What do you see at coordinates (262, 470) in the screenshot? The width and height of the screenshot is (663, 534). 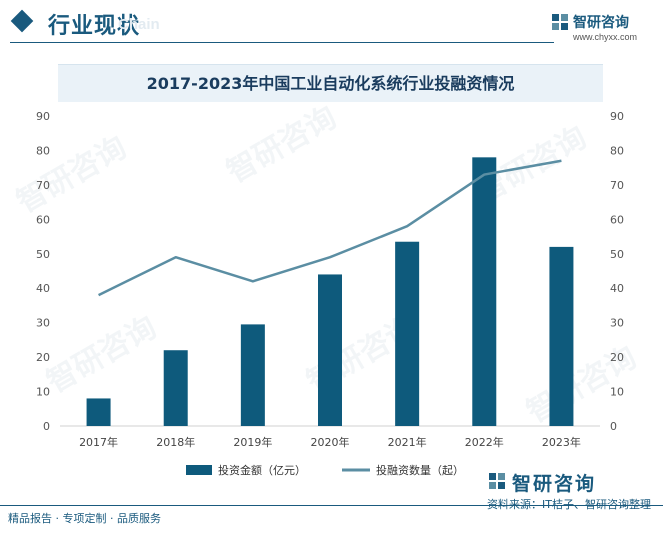 I see `legend-label-bar: 投资金额（亿元）` at bounding box center [262, 470].